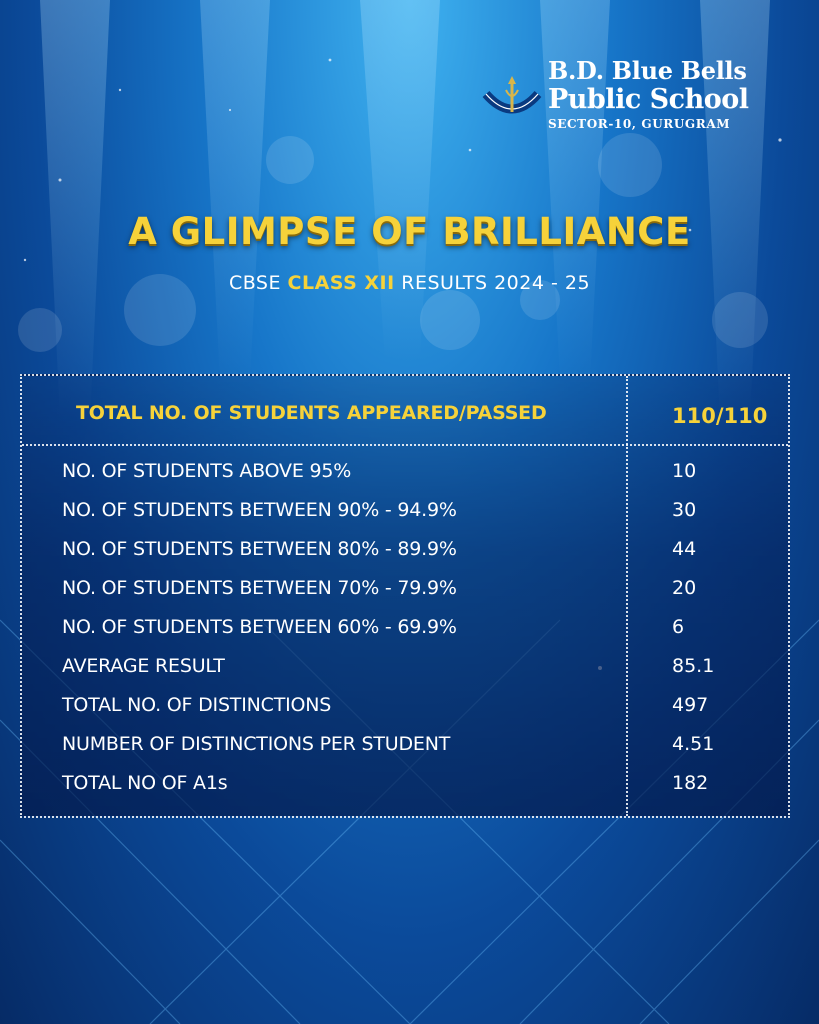  I want to click on page-title: A GLIMPSE OF BRILLIANCE, so click(409, 231).